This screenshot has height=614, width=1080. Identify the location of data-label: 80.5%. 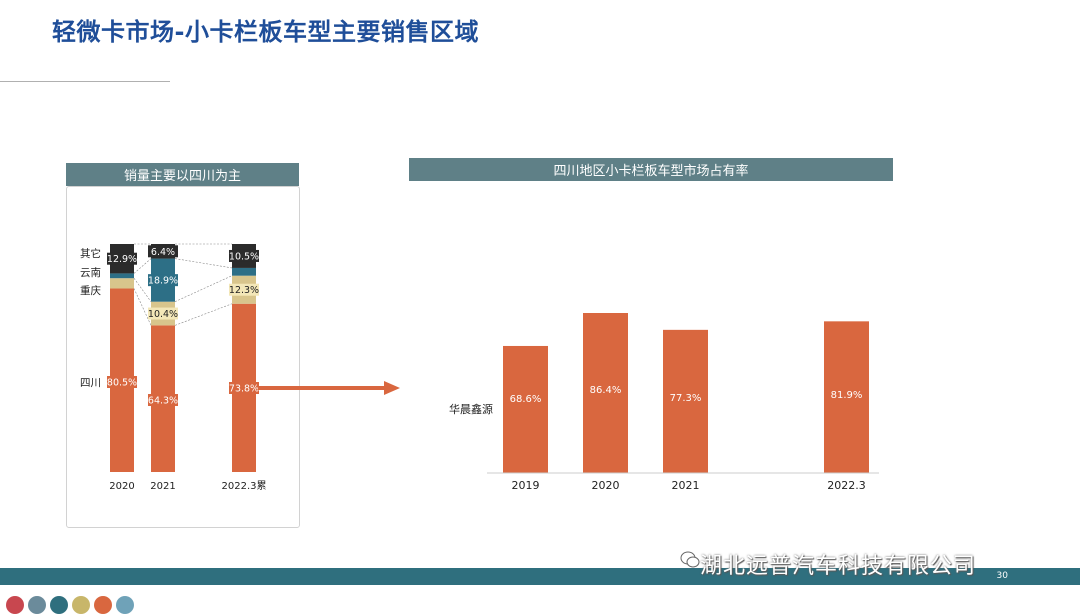
(122, 383).